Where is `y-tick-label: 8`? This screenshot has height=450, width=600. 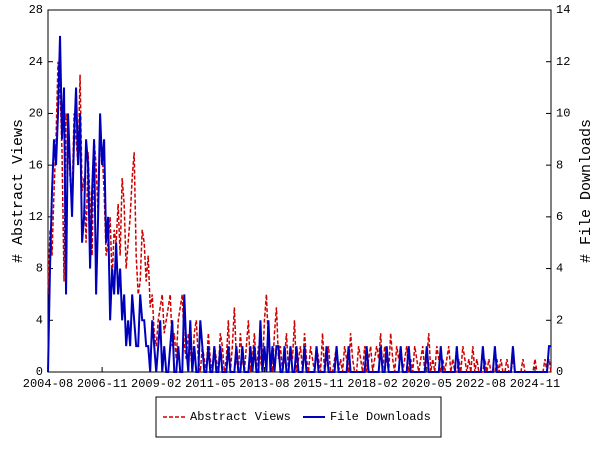 y-tick-label: 8 is located at coordinates (39, 269).